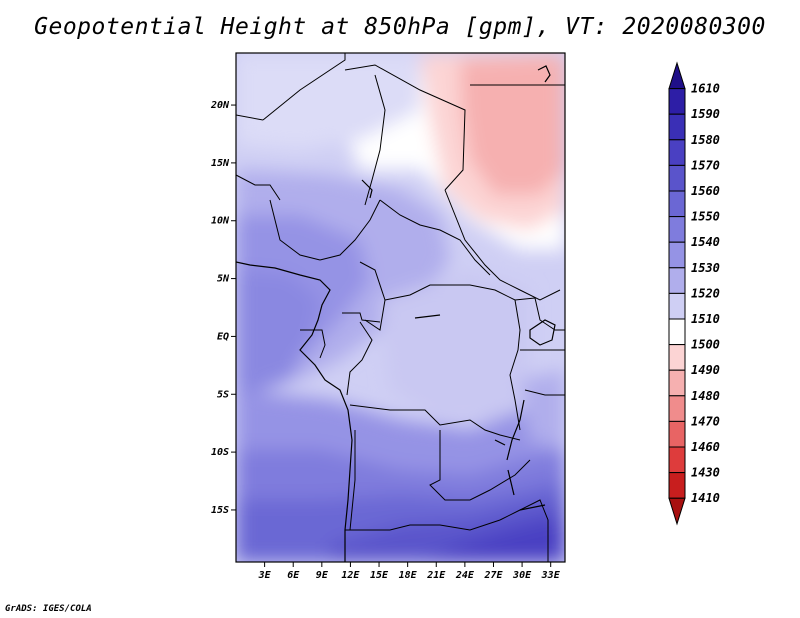 The image size is (800, 618). Describe the element at coordinates (705, 242) in the screenshot. I see `colorbar-label: 1540` at that location.